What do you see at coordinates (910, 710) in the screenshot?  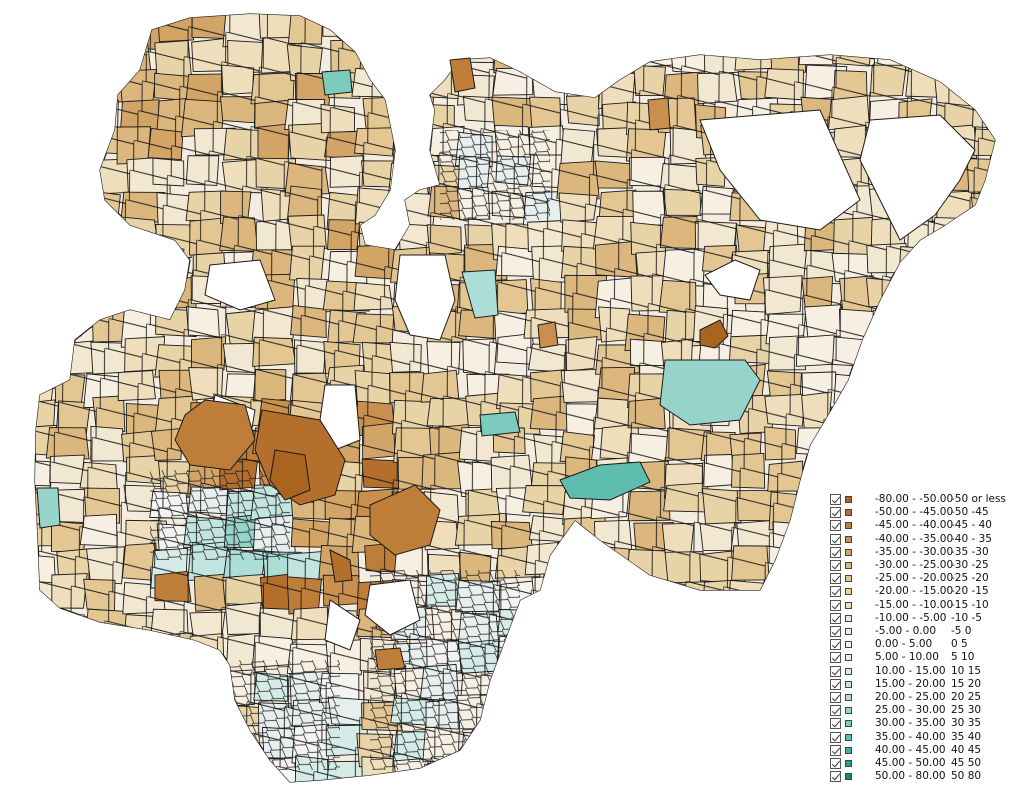 I see `legend-range-label: 25.00 - 30.00` at bounding box center [910, 710].